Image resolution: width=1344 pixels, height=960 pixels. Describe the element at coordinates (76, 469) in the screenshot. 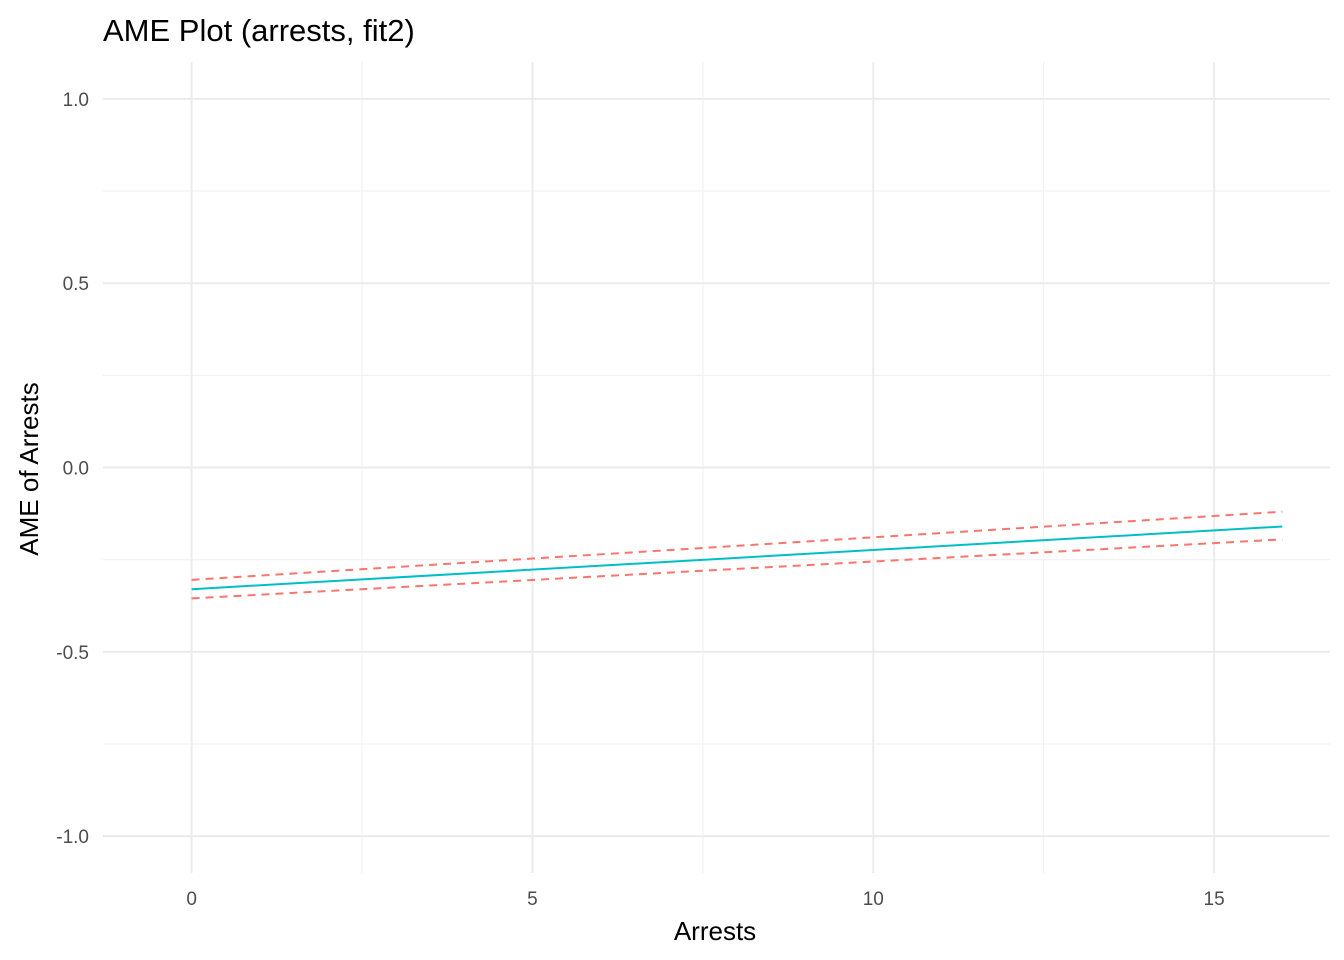

I see `y-tick-label: 0.0` at that location.